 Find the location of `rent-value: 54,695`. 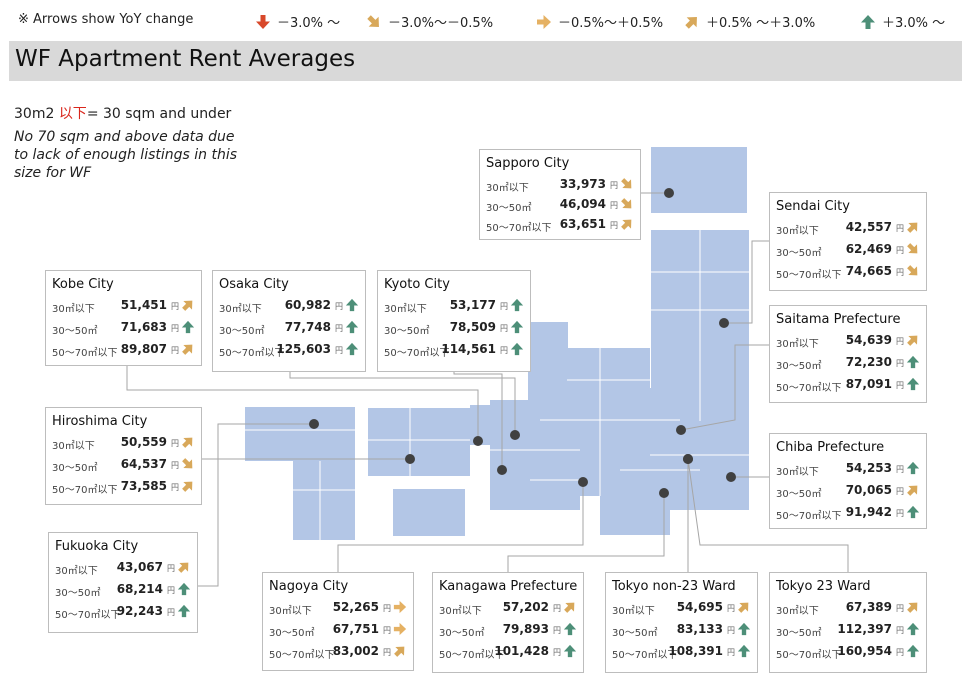

rent-value: 54,695 is located at coordinates (699, 607).